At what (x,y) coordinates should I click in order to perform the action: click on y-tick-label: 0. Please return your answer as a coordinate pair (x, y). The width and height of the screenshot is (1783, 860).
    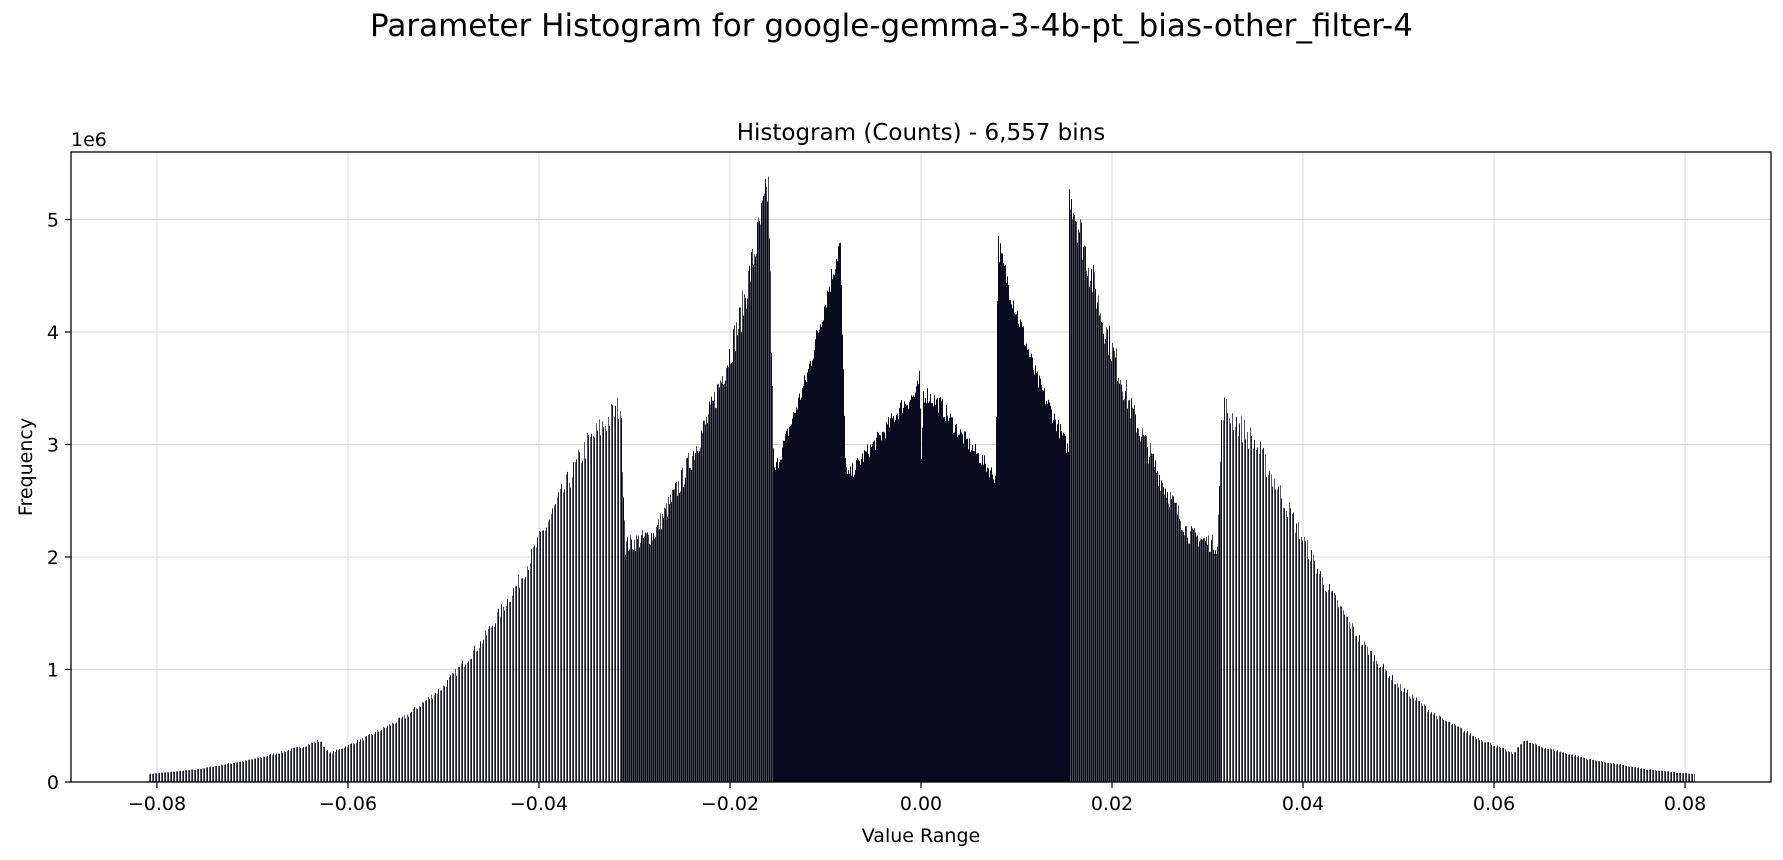
    Looking at the image, I should click on (53, 783).